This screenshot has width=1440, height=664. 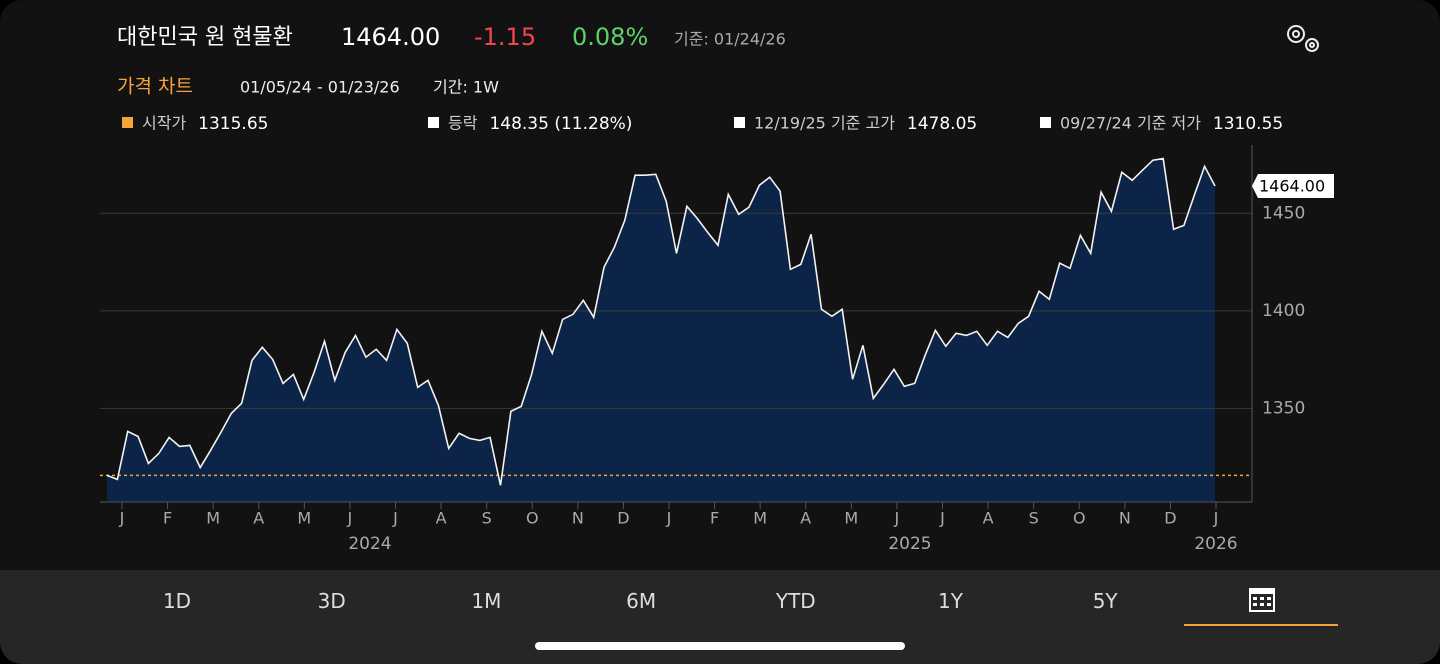 I want to click on year-label: 2025, so click(x=909, y=544).